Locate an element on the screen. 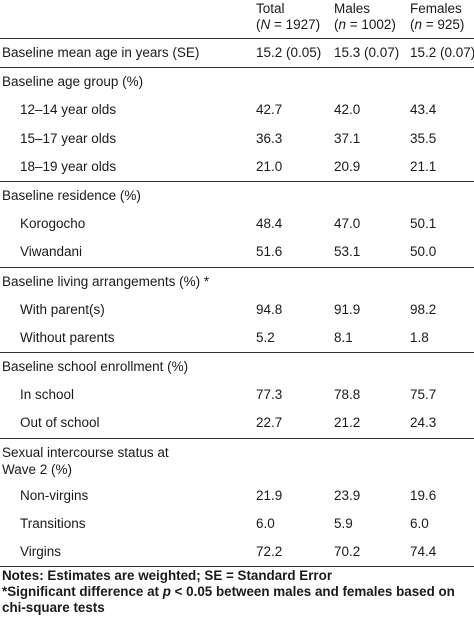 The height and width of the screenshot is (620, 474). cell-females: 43.4 is located at coordinates (423, 110).